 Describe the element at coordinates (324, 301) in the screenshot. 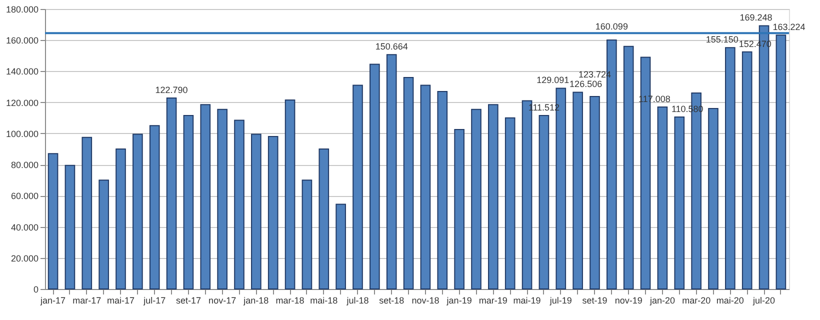

I see `x-tick-label: mai-18` at that location.